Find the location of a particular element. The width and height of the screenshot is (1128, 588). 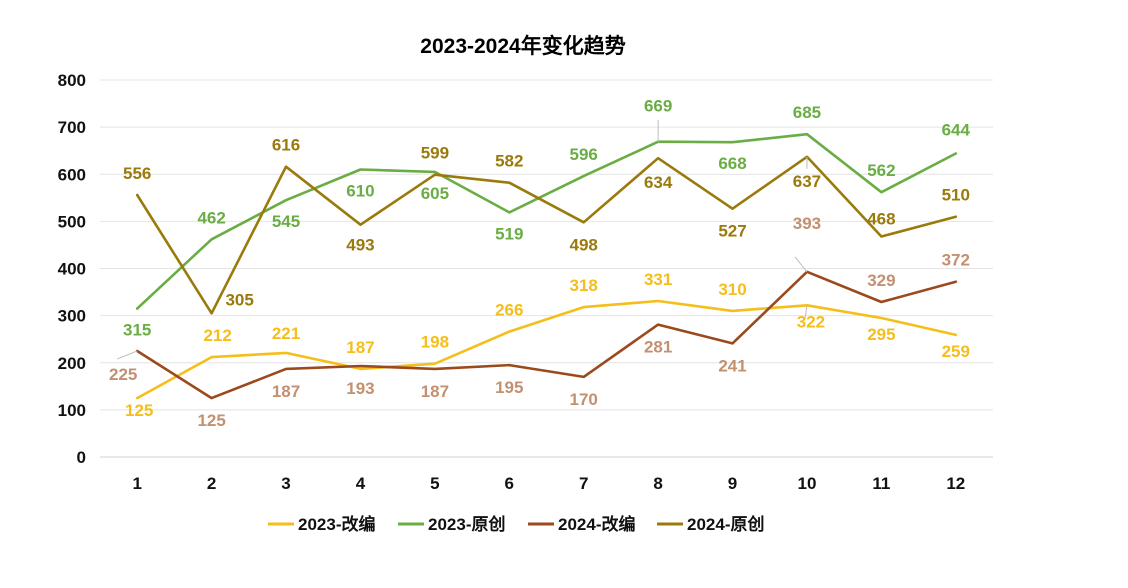

data-label: 393 is located at coordinates (807, 223).